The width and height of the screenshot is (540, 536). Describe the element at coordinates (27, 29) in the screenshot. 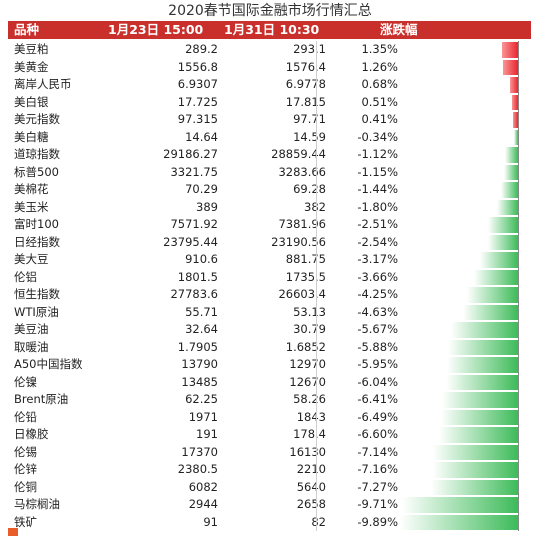

I see `header-name: 品种` at that location.